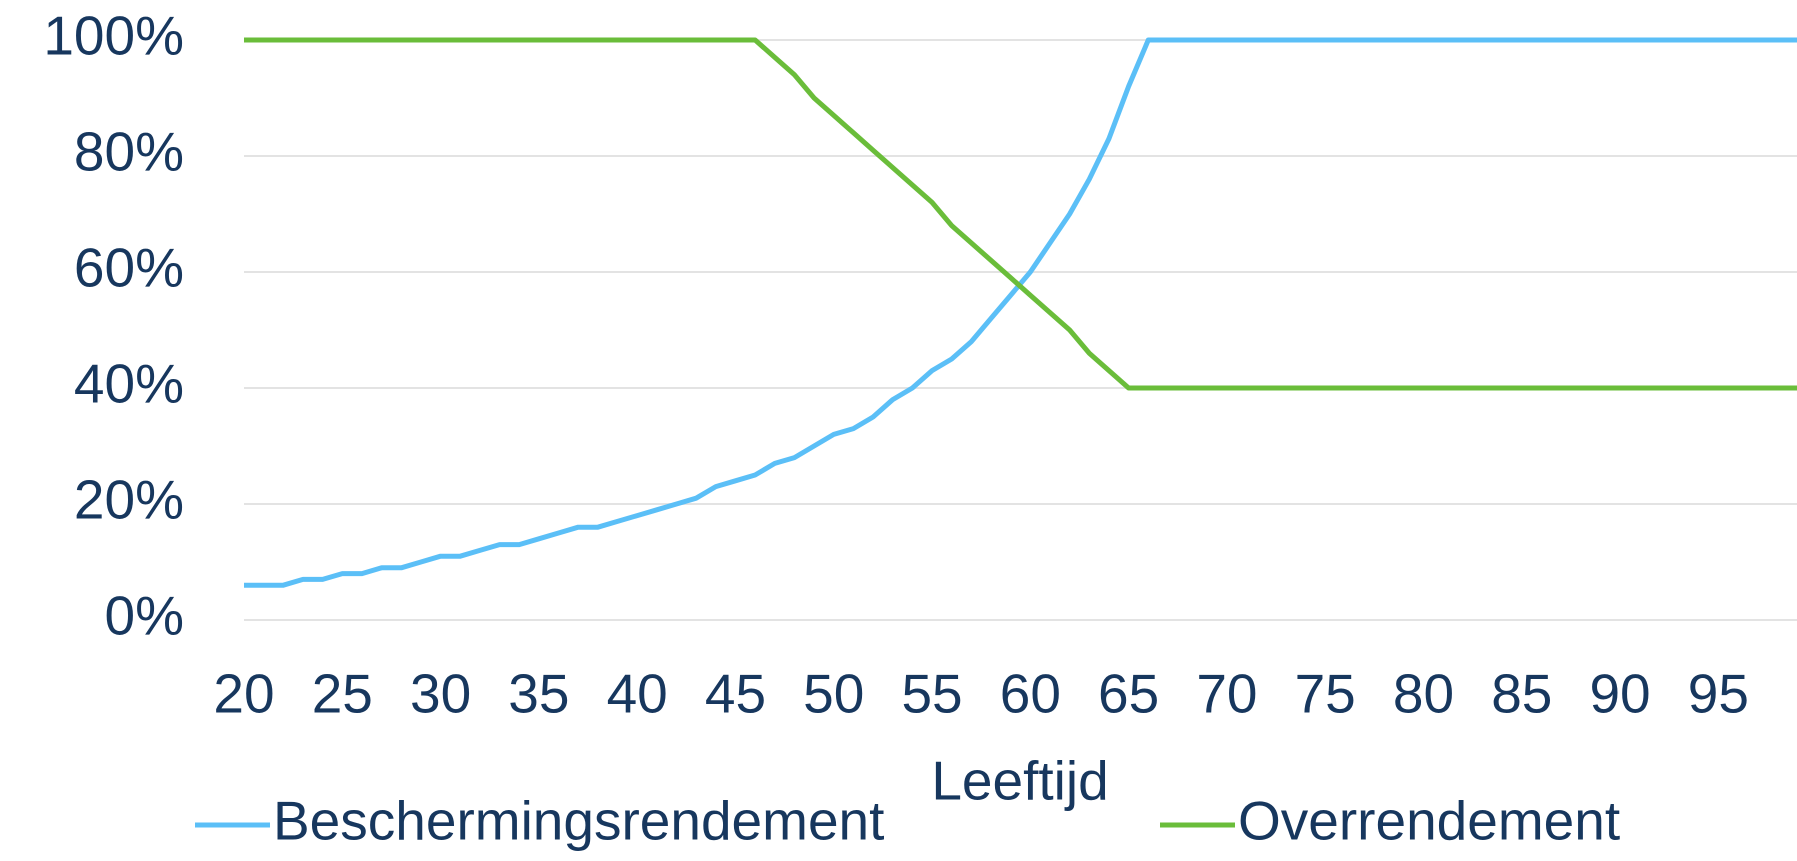 The image size is (1797, 861). What do you see at coordinates (129, 152) in the screenshot?
I see `y-tick-label: 80%` at bounding box center [129, 152].